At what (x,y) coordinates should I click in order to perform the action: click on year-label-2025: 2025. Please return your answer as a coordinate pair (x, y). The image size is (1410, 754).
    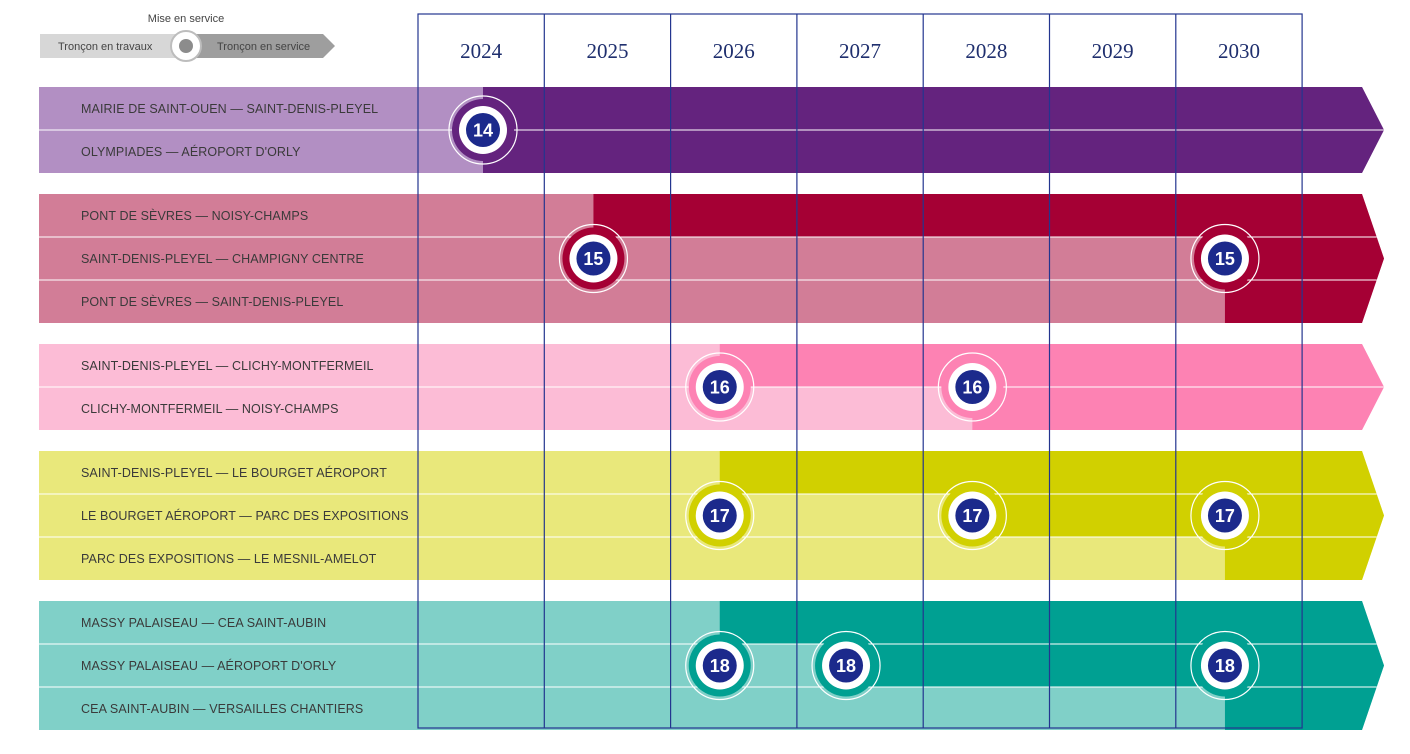
    Looking at the image, I should click on (607, 51).